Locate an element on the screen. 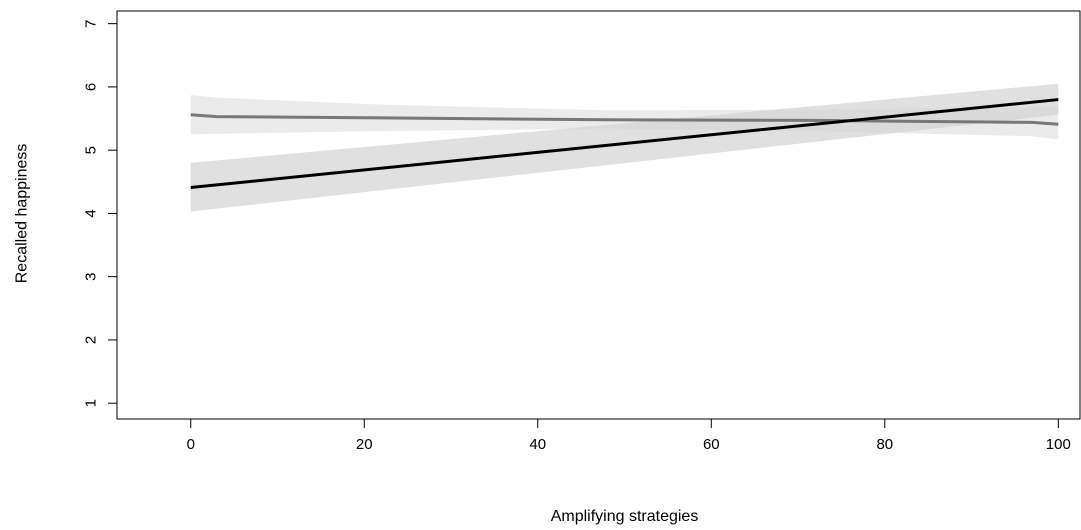 This screenshot has width=1081, height=530. y-tick-label: 3 is located at coordinates (91, 277).